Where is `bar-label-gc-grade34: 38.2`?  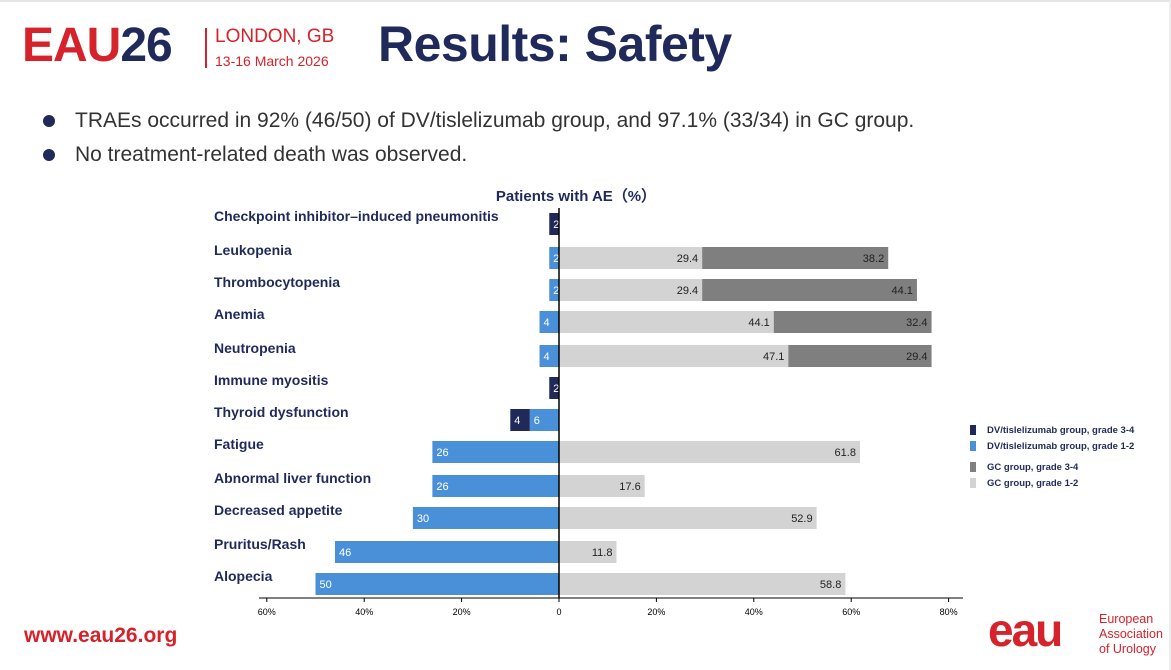 bar-label-gc-grade34: 38.2 is located at coordinates (873, 259).